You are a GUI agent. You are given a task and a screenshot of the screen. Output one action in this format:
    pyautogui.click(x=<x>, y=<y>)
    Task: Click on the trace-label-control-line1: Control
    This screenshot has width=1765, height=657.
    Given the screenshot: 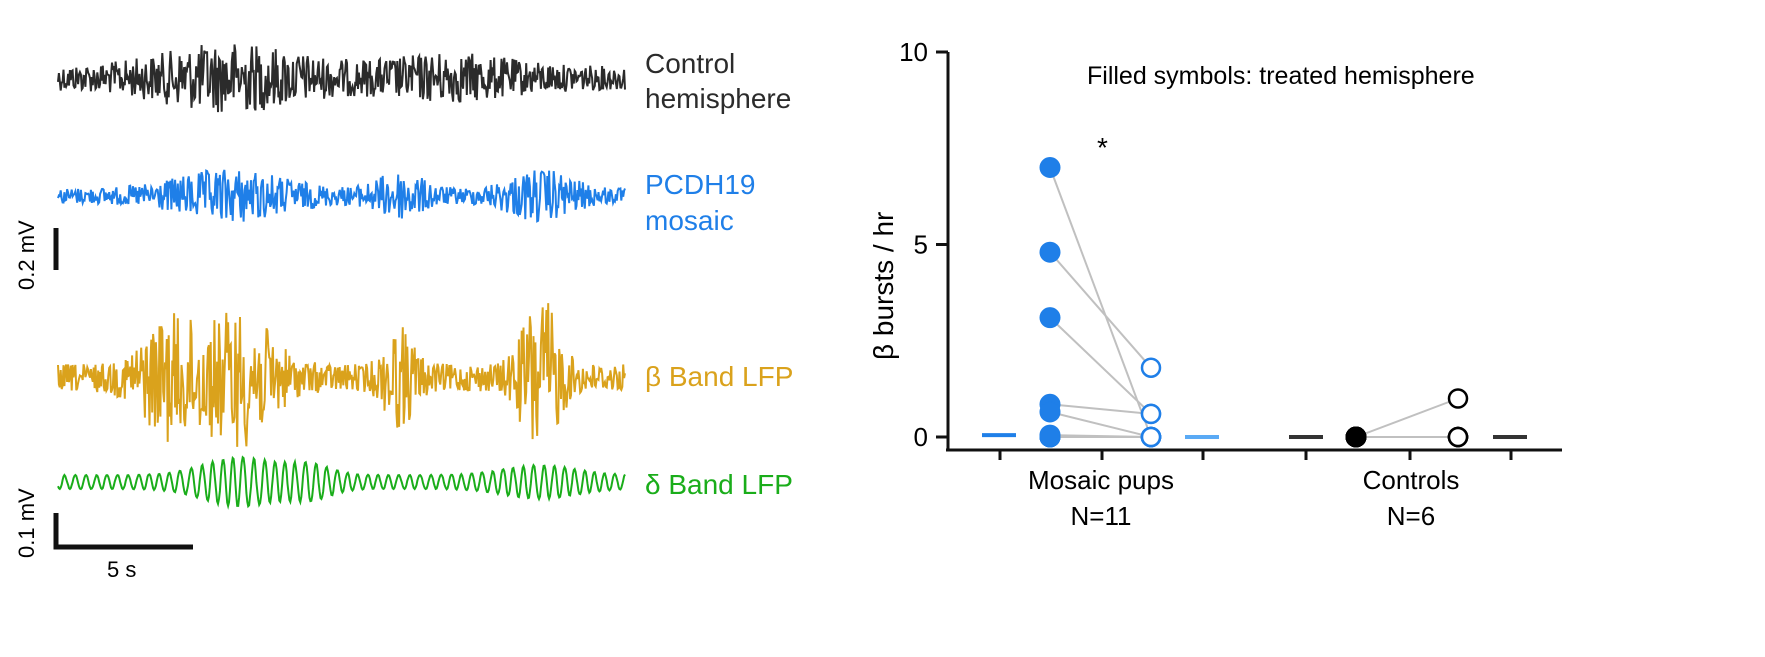 What is the action you would take?
    pyautogui.click(x=690, y=63)
    